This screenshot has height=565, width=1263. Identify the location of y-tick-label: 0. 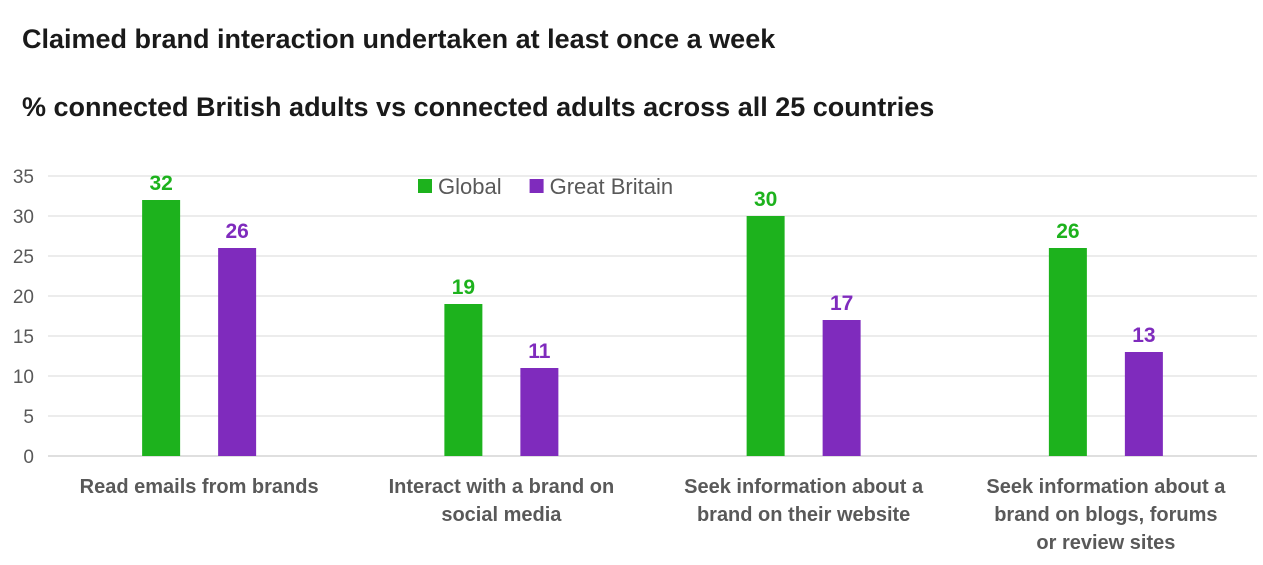
(28, 457).